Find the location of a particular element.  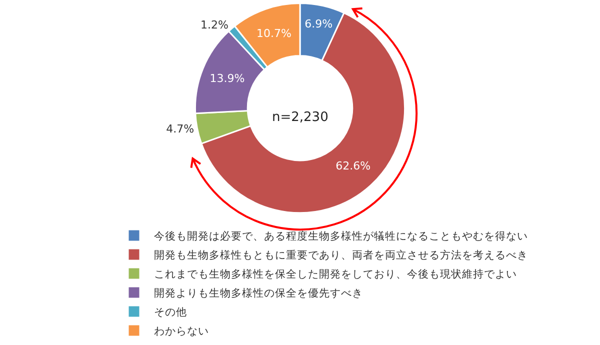

data-label: 62.6% is located at coordinates (353, 166).